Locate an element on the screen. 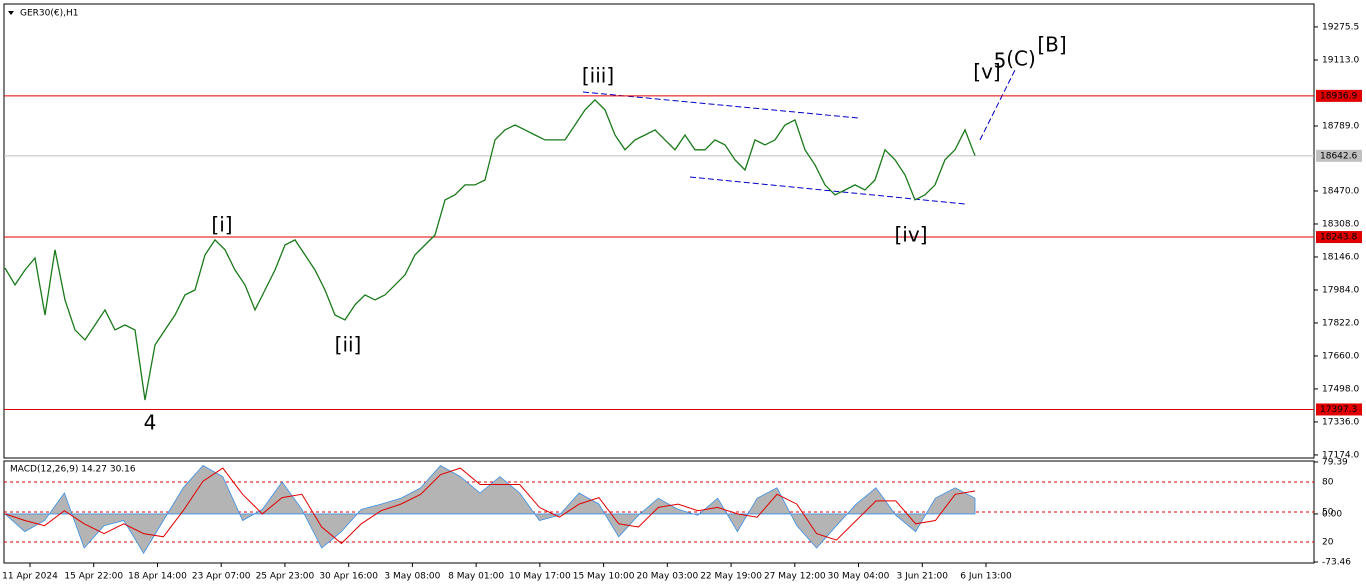  y-tick-label: 19113.0 is located at coordinates (1340, 61).